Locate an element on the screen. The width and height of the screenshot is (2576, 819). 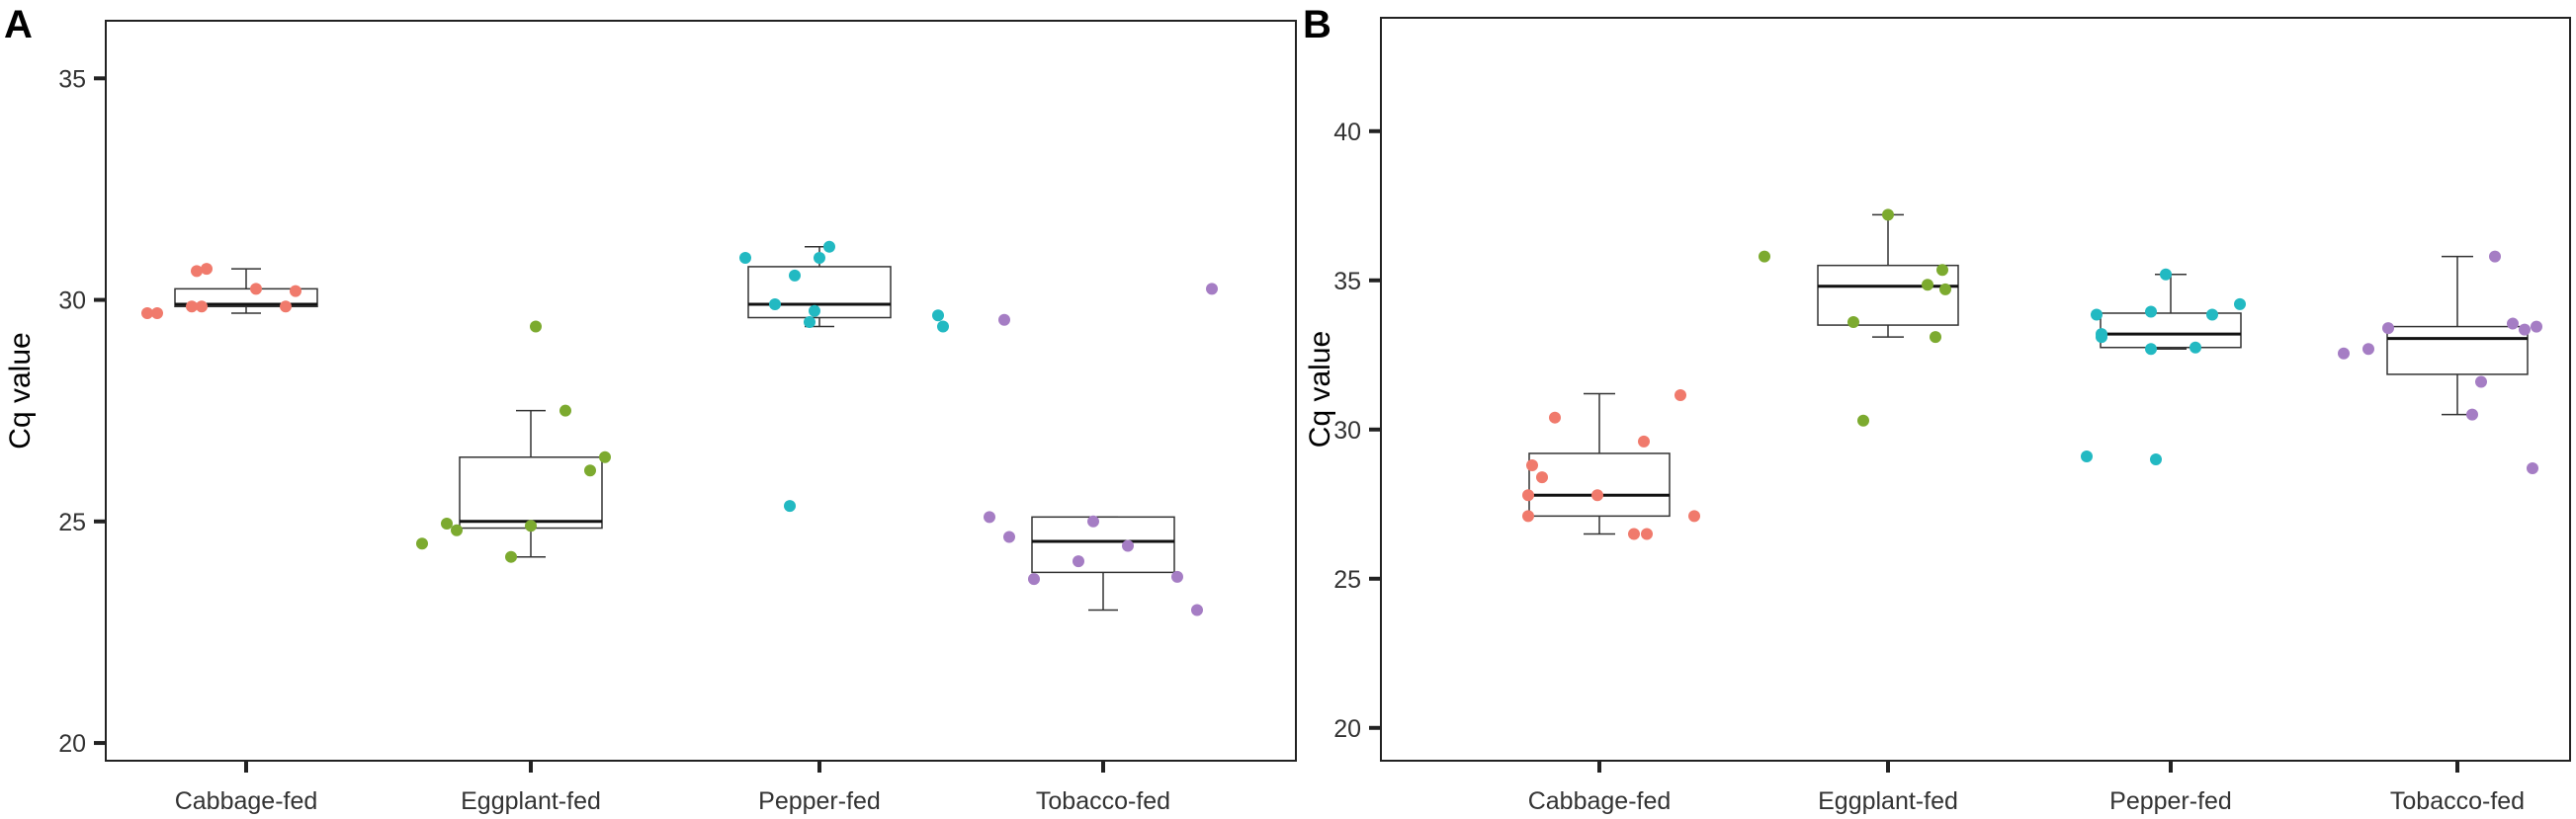
y-tick-label: 20 is located at coordinates (1347, 729).